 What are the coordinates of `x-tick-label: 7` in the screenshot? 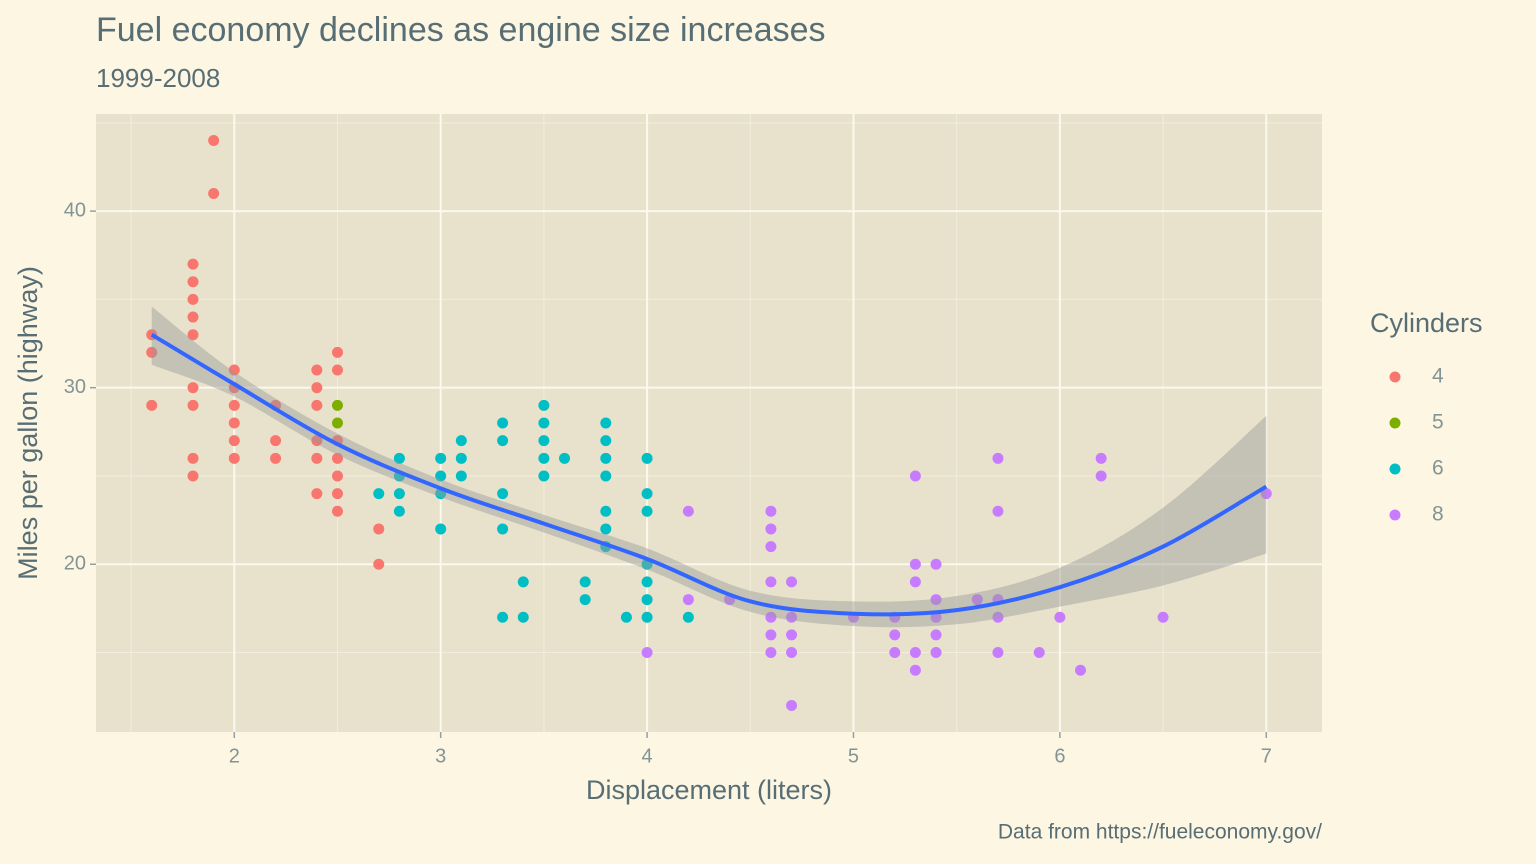 It's located at (1266, 756).